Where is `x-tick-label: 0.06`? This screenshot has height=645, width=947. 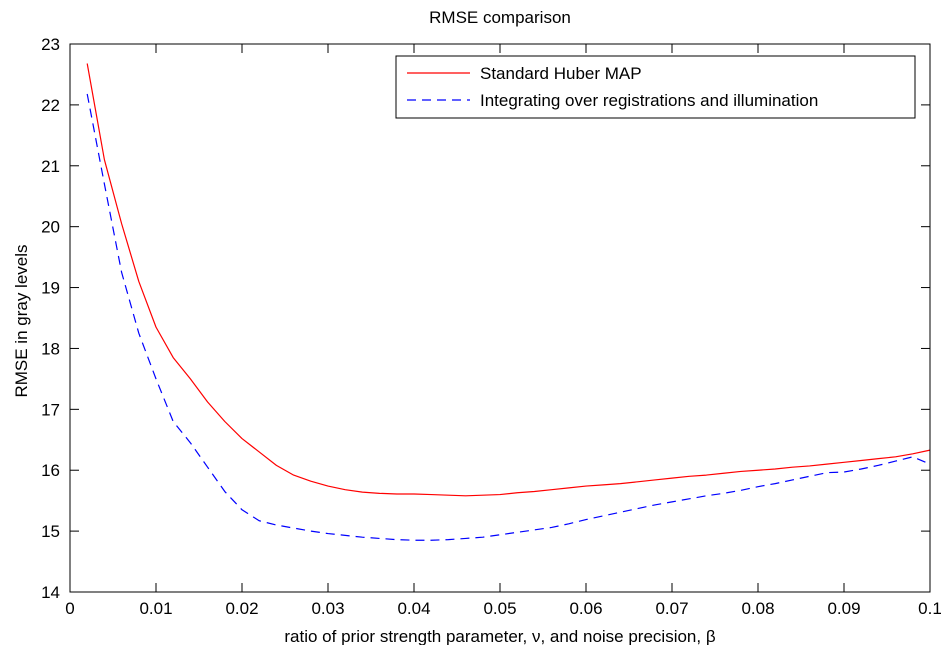 x-tick-label: 0.06 is located at coordinates (585, 608).